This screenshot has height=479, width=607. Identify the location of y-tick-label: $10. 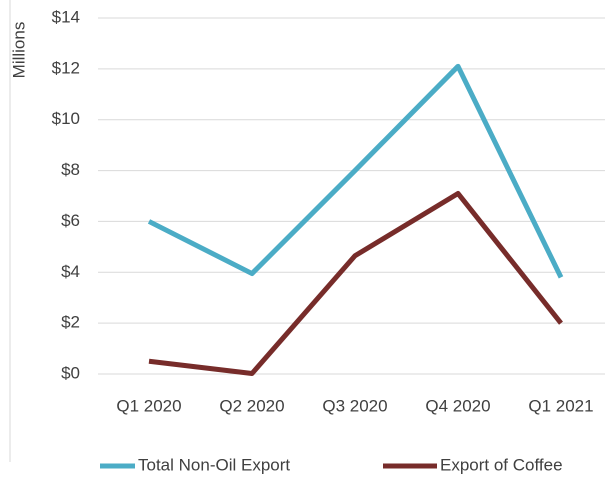
(66, 118).